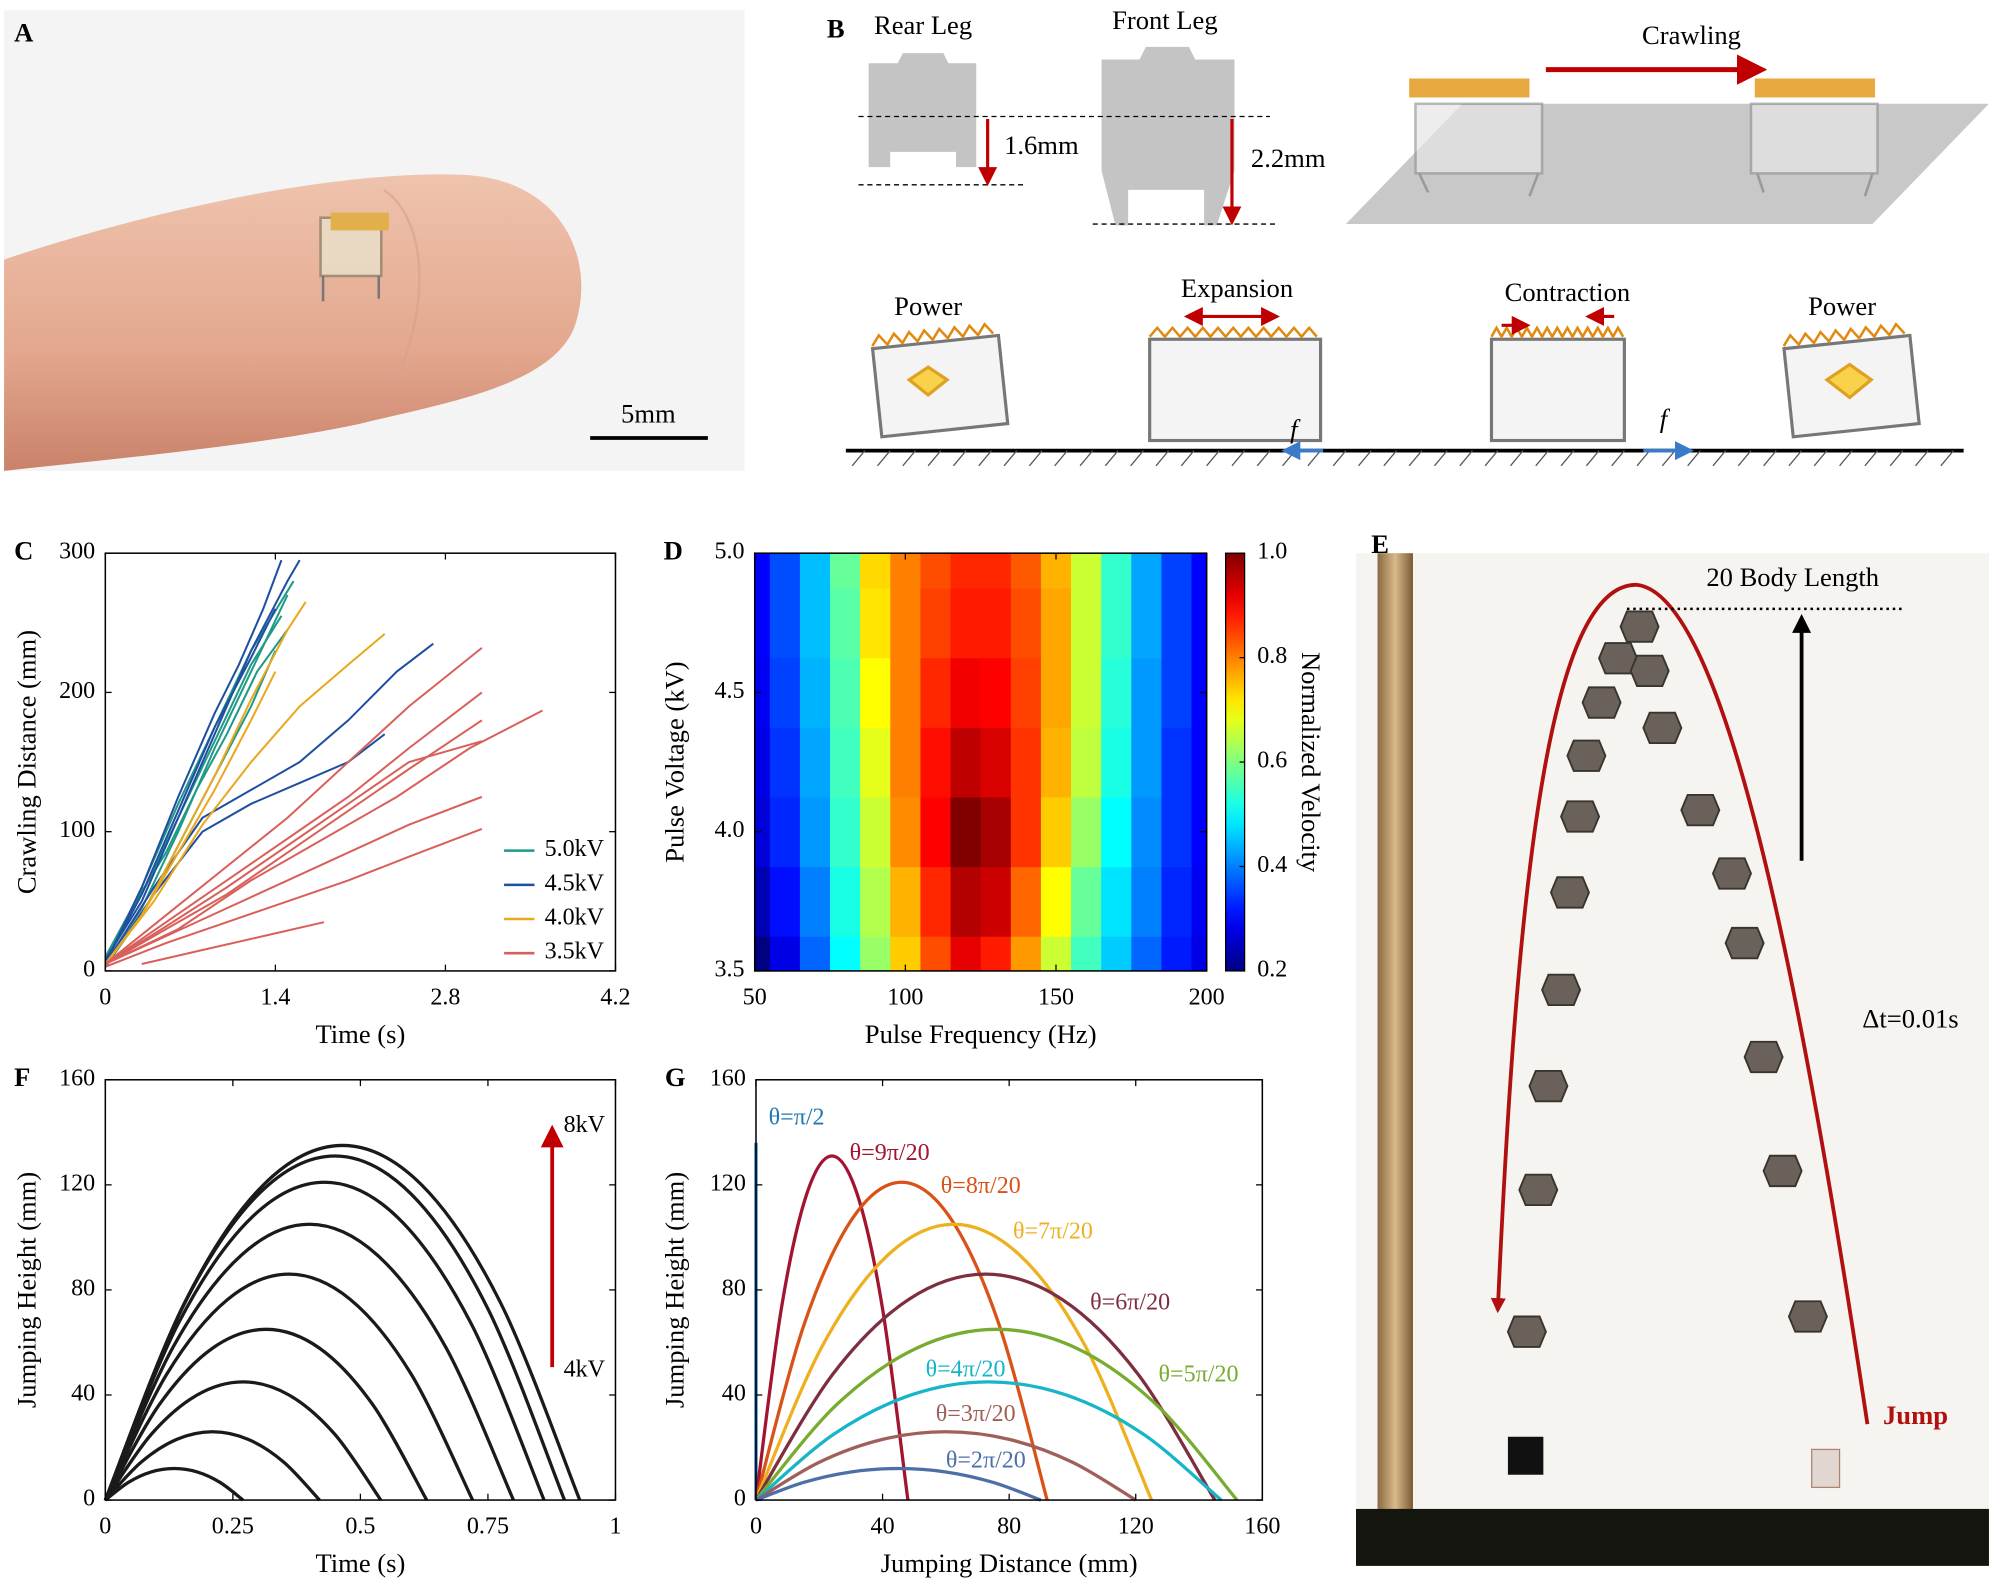  I want to click on x-tick-label: 50, so click(755, 997).